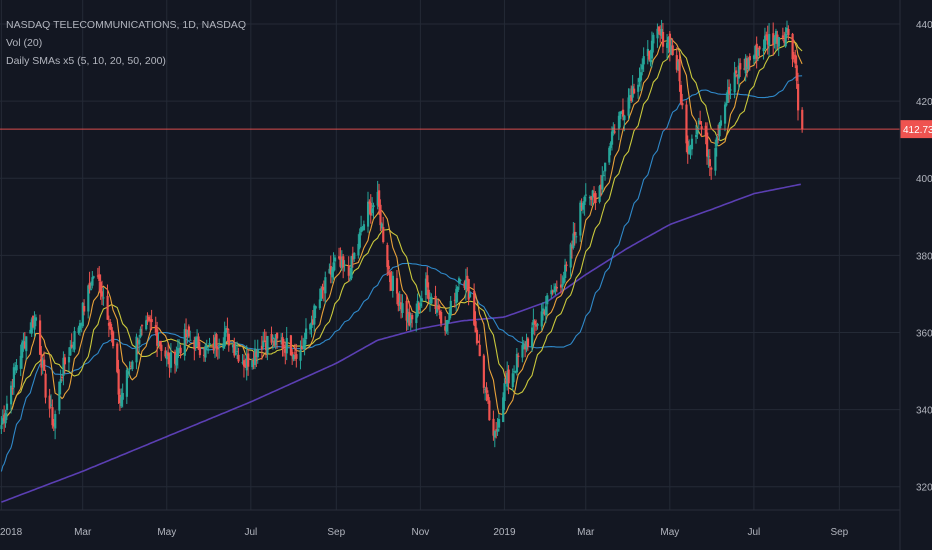  I want to click on y-tick-label: 360.00, so click(924, 333).